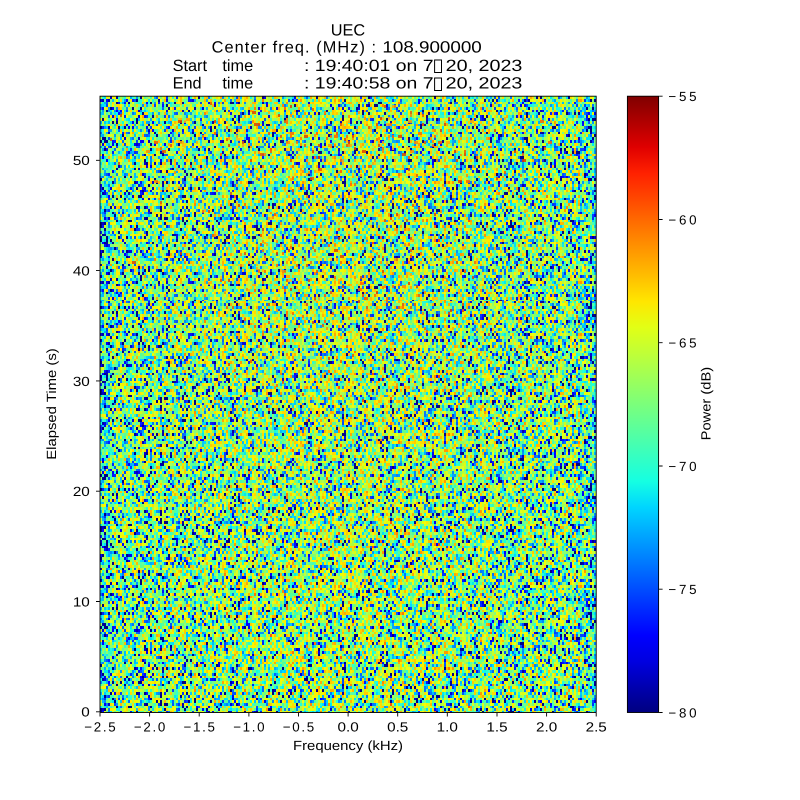 This screenshot has height=800, width=800. What do you see at coordinates (248, 727) in the screenshot?
I see `svg-text: −1.0` at bounding box center [248, 727].